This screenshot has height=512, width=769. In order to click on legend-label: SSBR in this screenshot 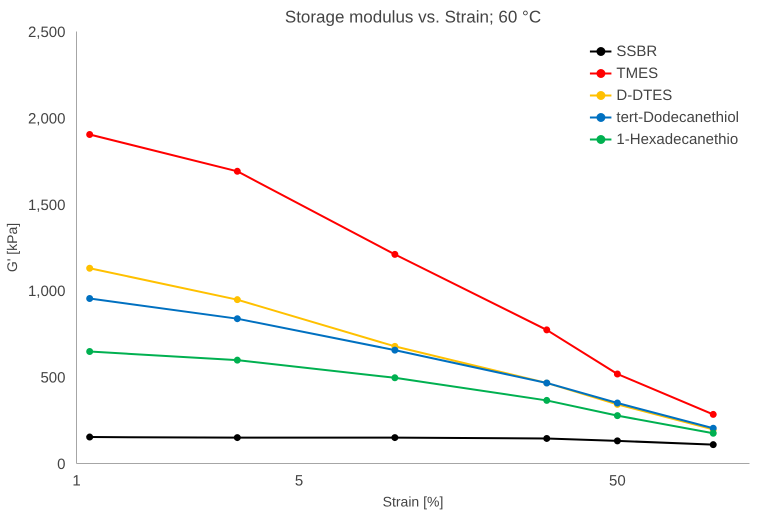, I will do `click(637, 51)`.